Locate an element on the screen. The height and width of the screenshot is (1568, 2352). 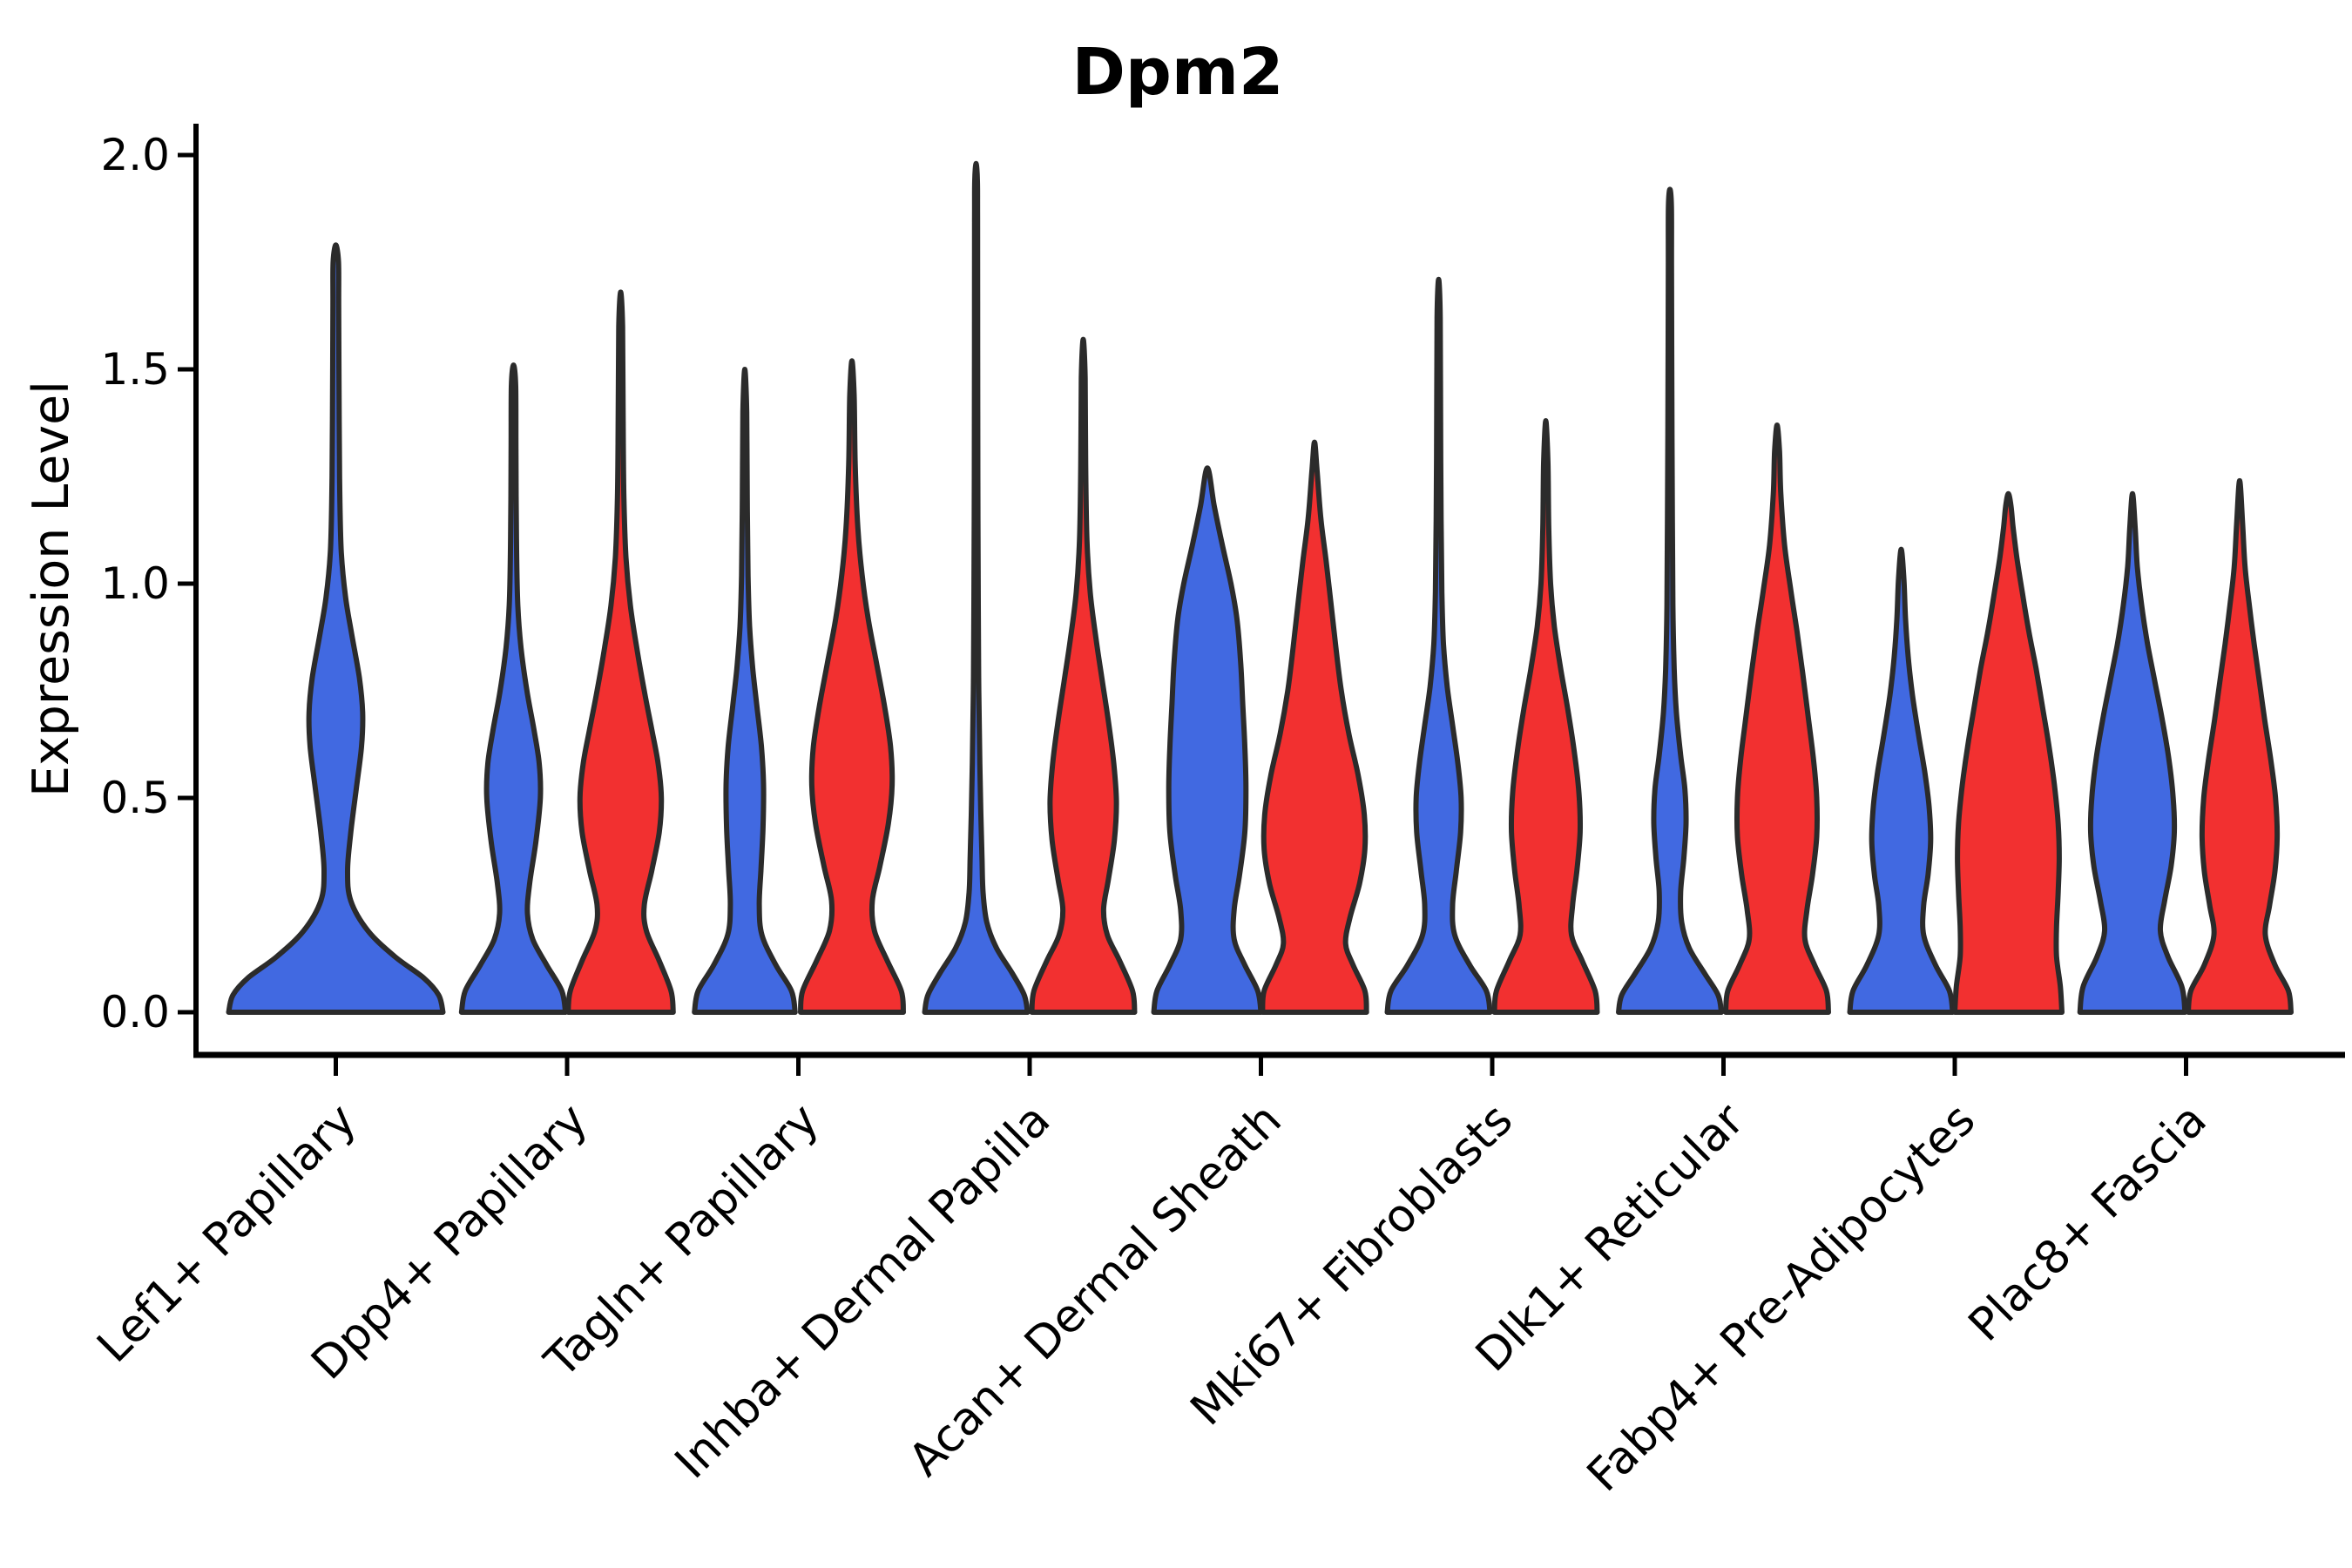
violin-lef1-papillary-blue is located at coordinates (336, 628).